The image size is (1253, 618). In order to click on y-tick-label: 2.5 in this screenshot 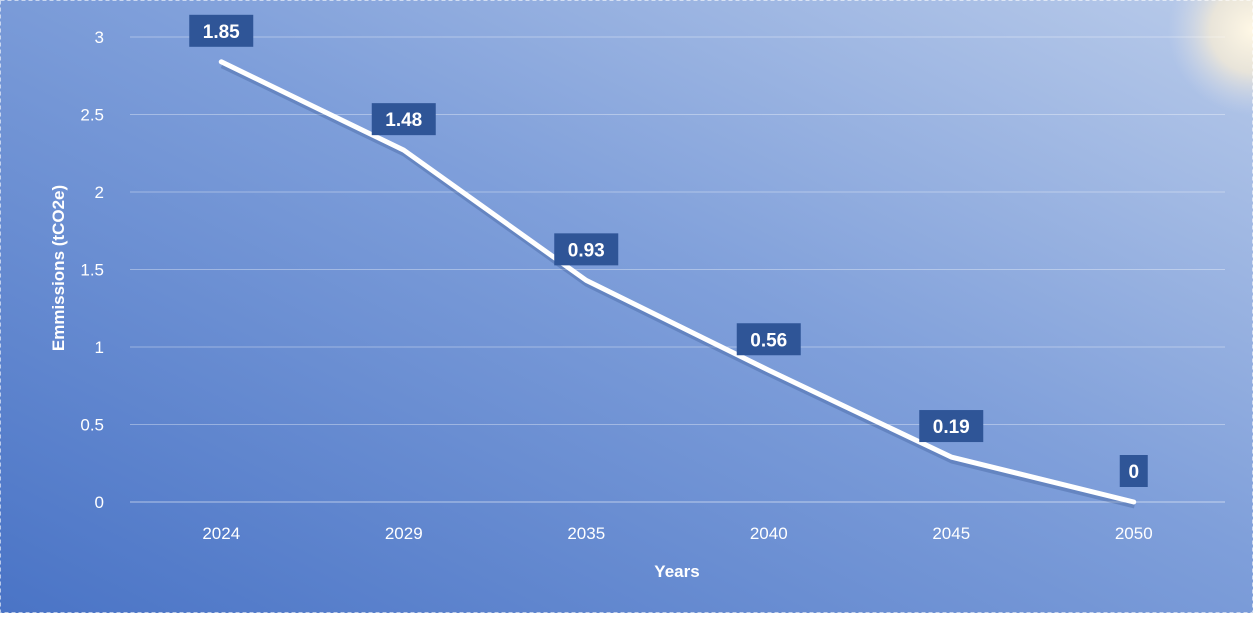, I will do `click(92, 115)`.